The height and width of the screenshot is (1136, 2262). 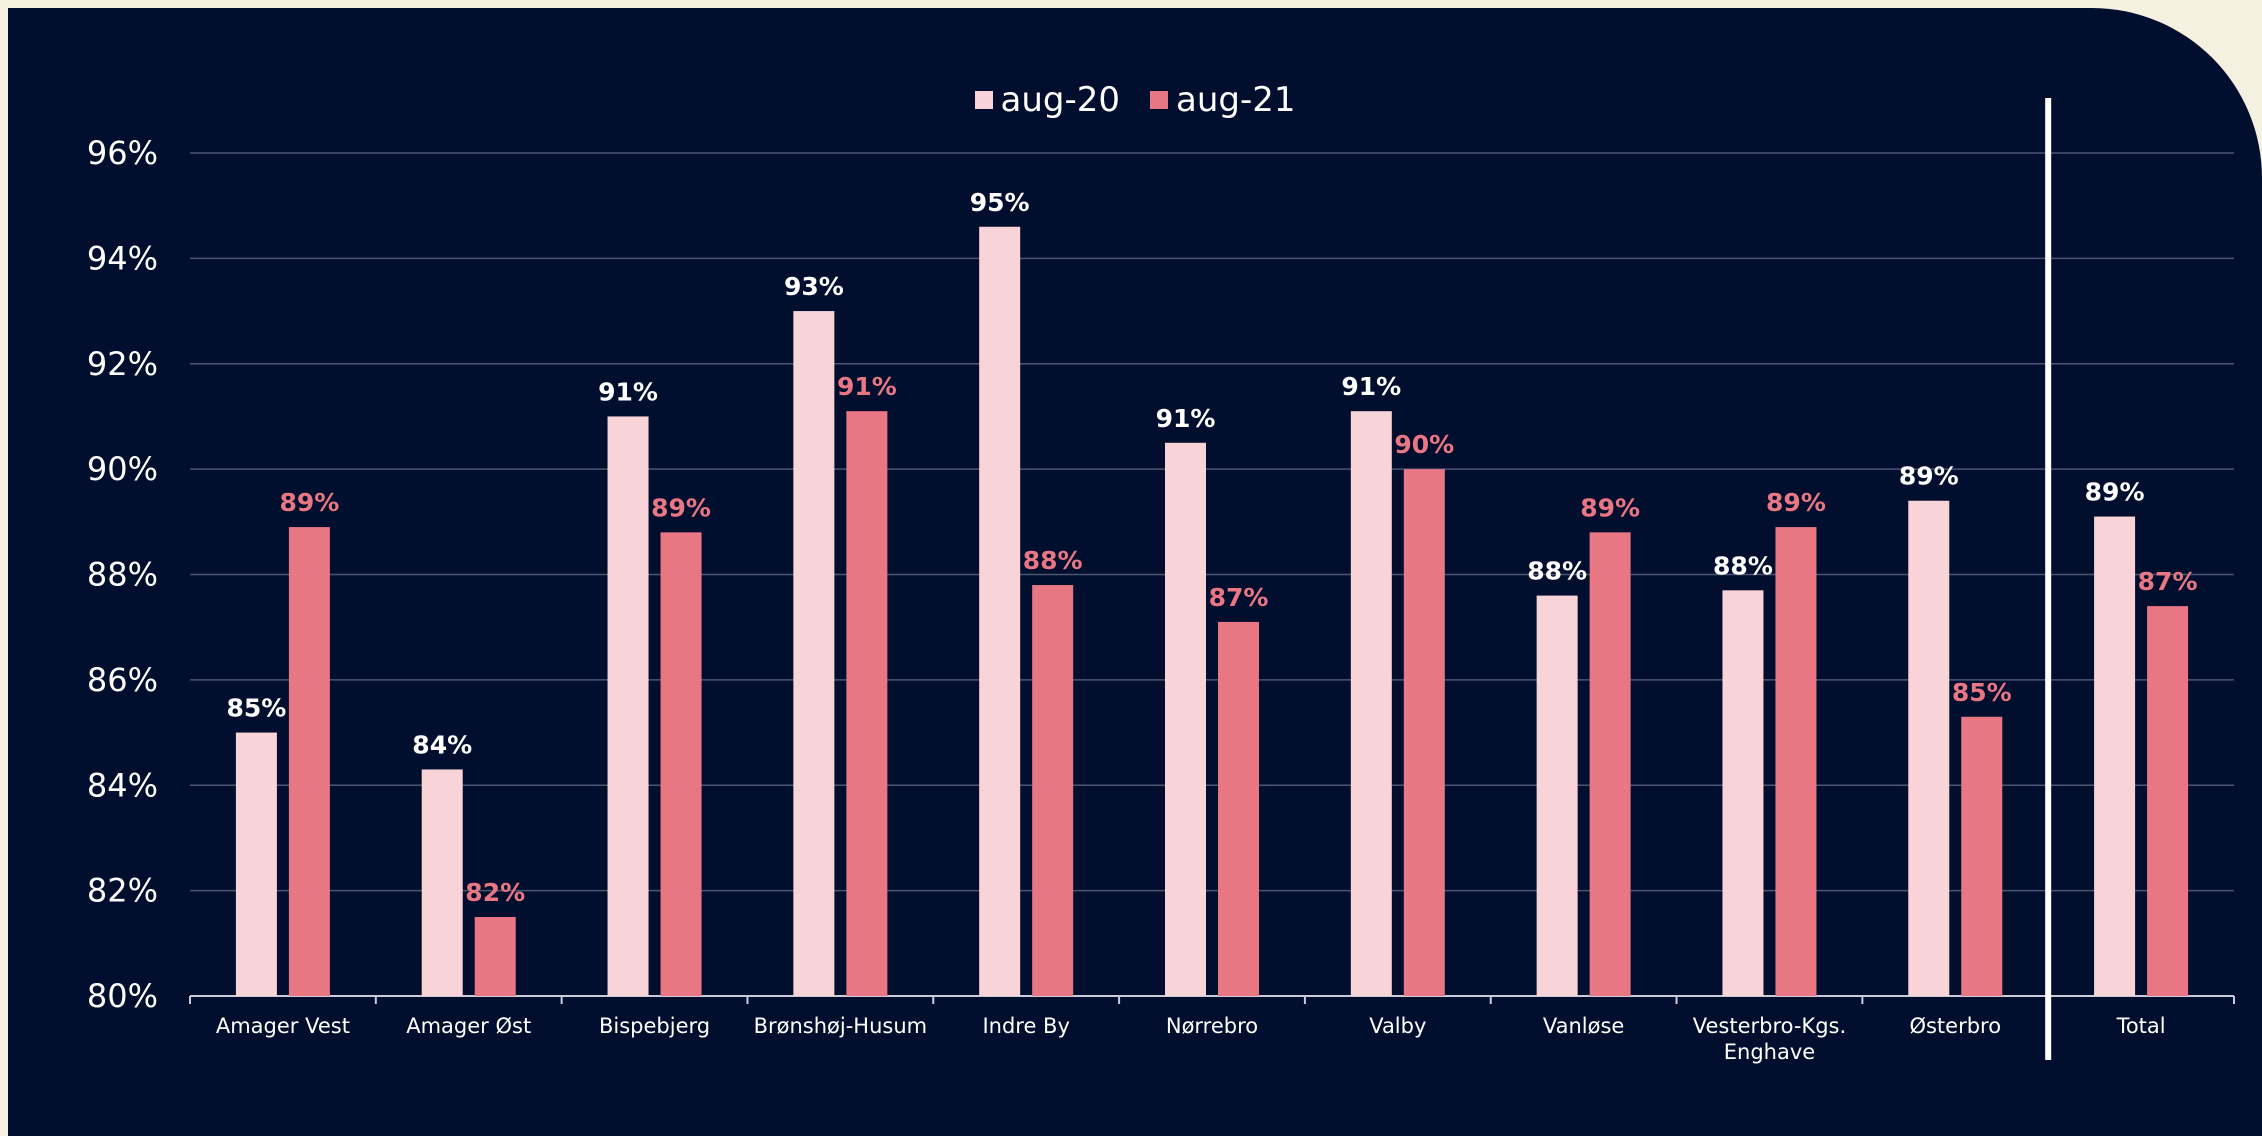 I want to click on y-tick-label: 94%, so click(x=122, y=258).